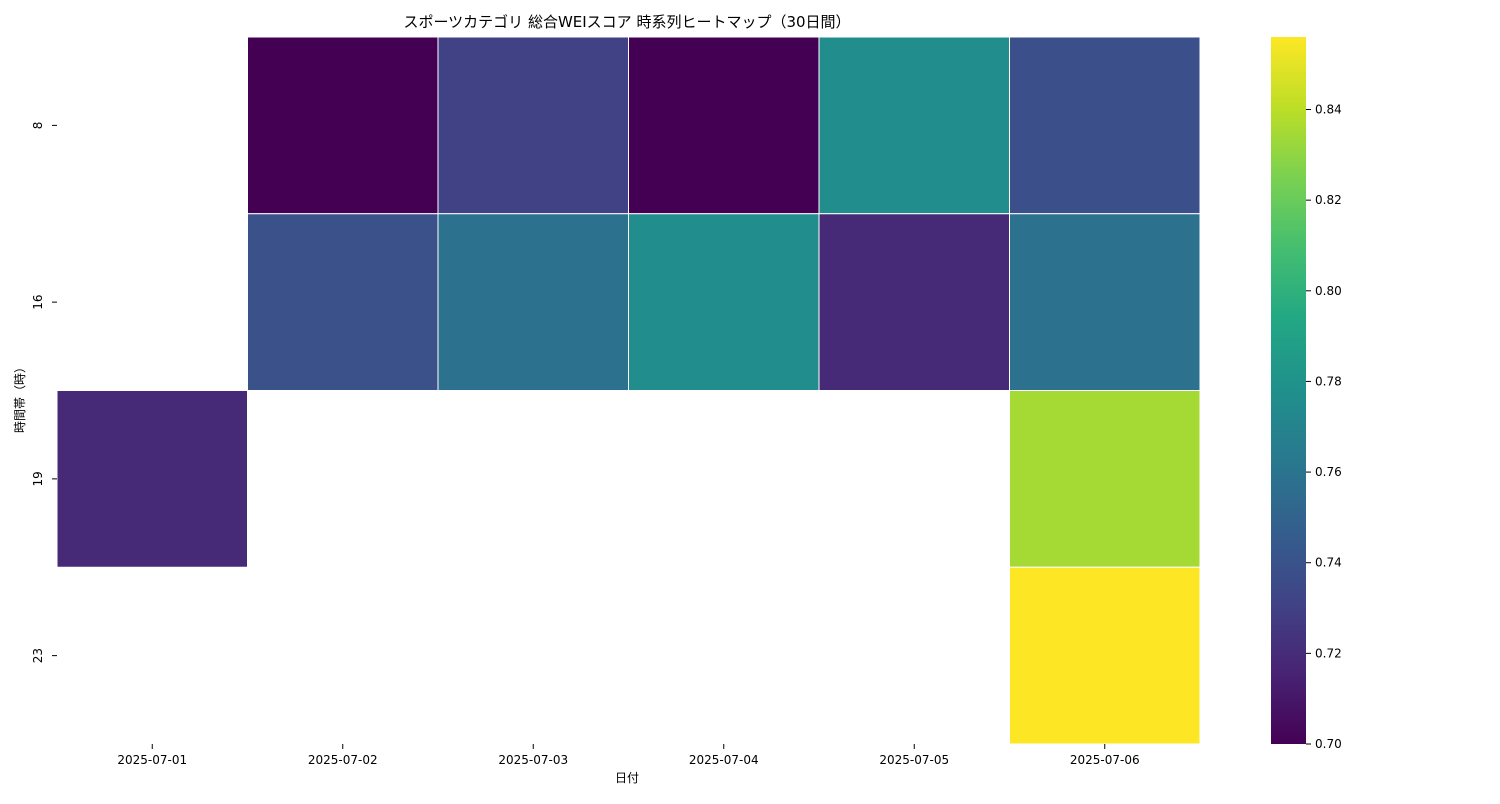 This screenshot has height=804, width=1500. Describe the element at coordinates (20, 397) in the screenshot. I see `y-axis-label: 時間帯（時）` at that location.